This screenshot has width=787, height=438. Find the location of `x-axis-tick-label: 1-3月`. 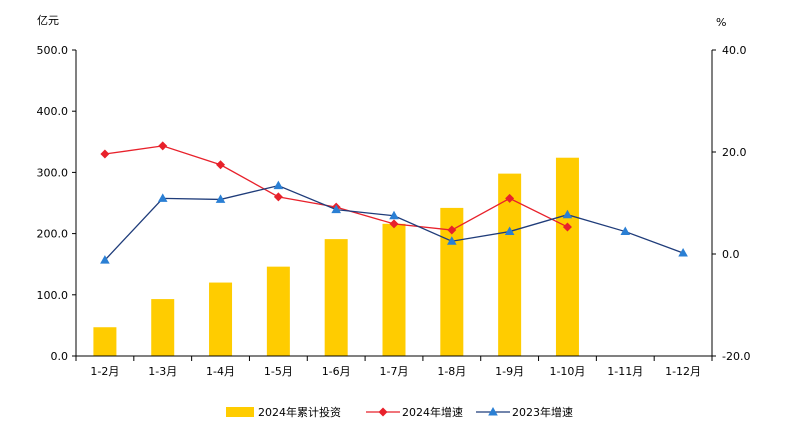

x-axis-tick-label: 1-3月 is located at coordinates (162, 371).